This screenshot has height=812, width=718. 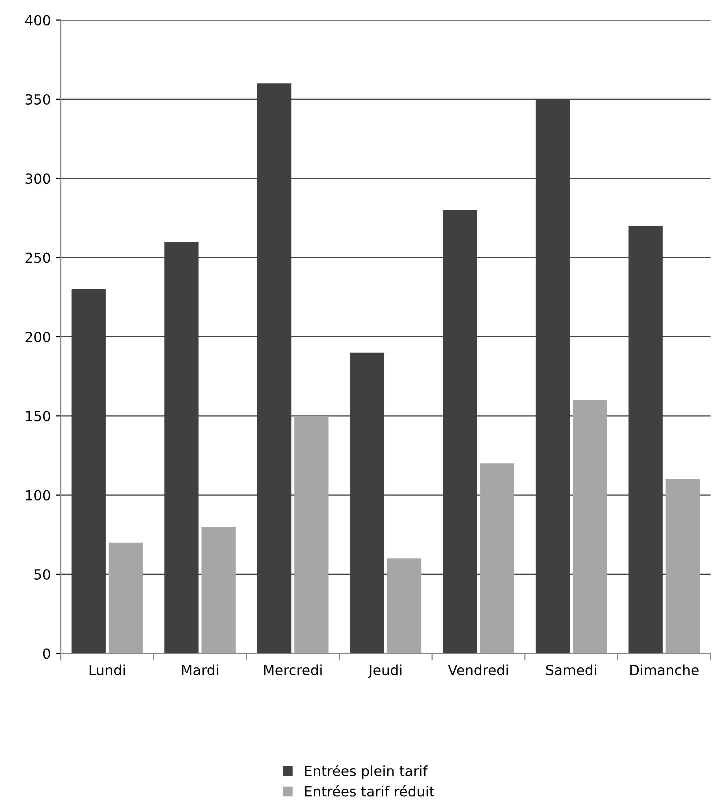 I want to click on y-tick-label: 150, so click(x=38, y=416).